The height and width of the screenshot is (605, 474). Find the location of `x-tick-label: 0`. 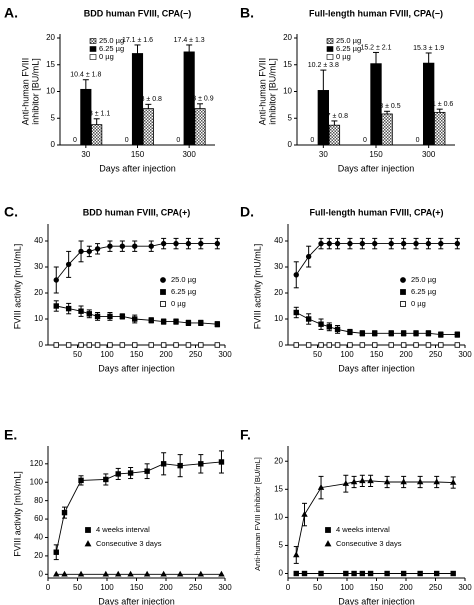

x-tick-label: 0 is located at coordinates (48, 587).